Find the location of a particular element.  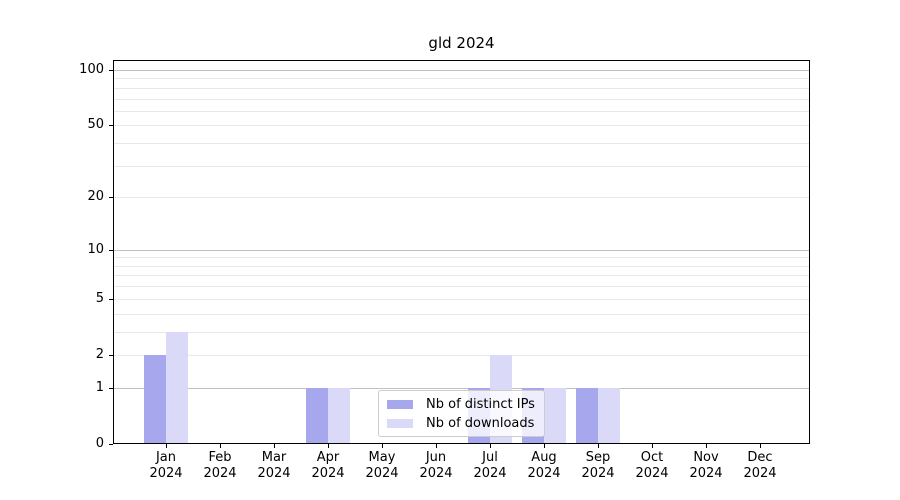

x-tick-month-feb: Feb is located at coordinates (220, 457).